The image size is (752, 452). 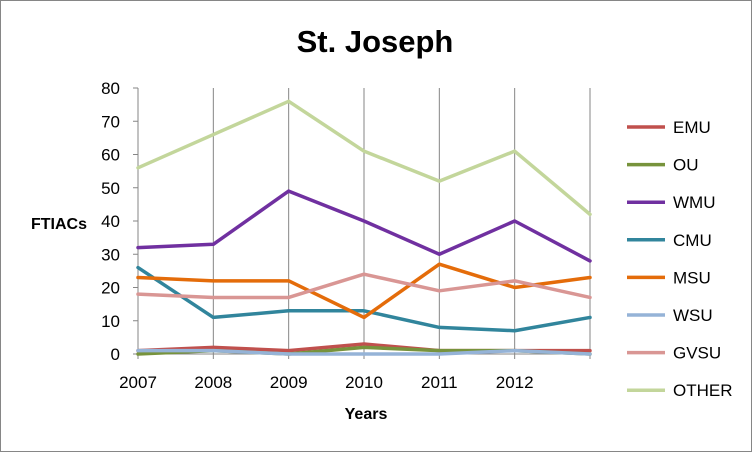 I want to click on y-tick-label: 10, so click(x=110, y=321).